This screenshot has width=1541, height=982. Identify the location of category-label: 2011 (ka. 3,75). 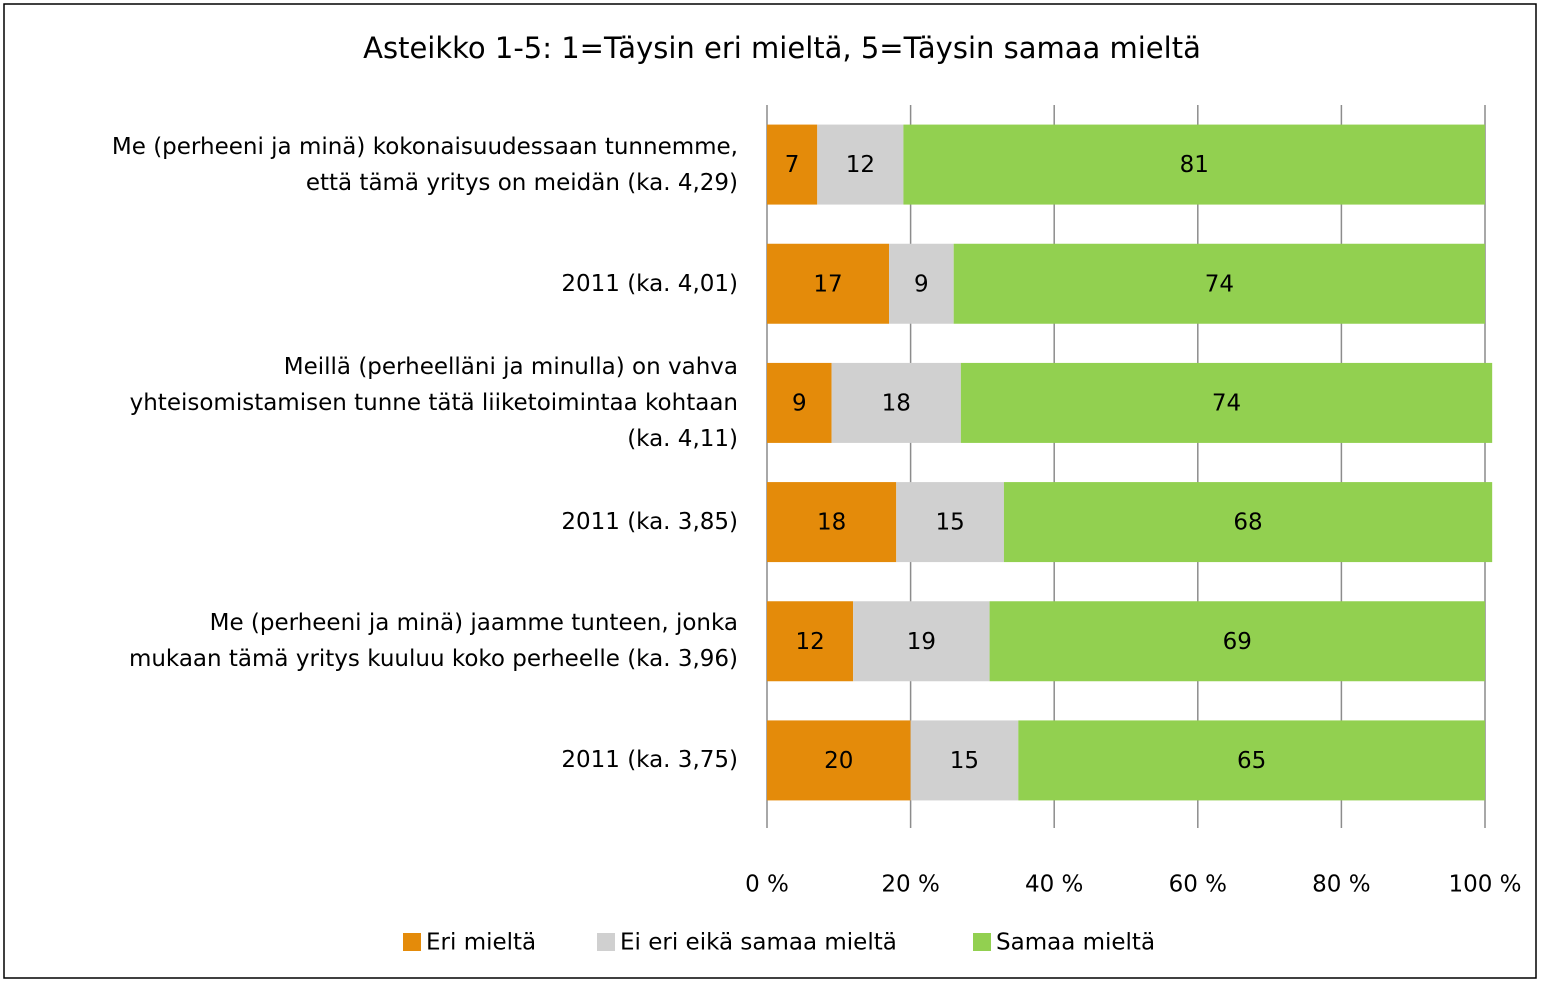
(649, 760).